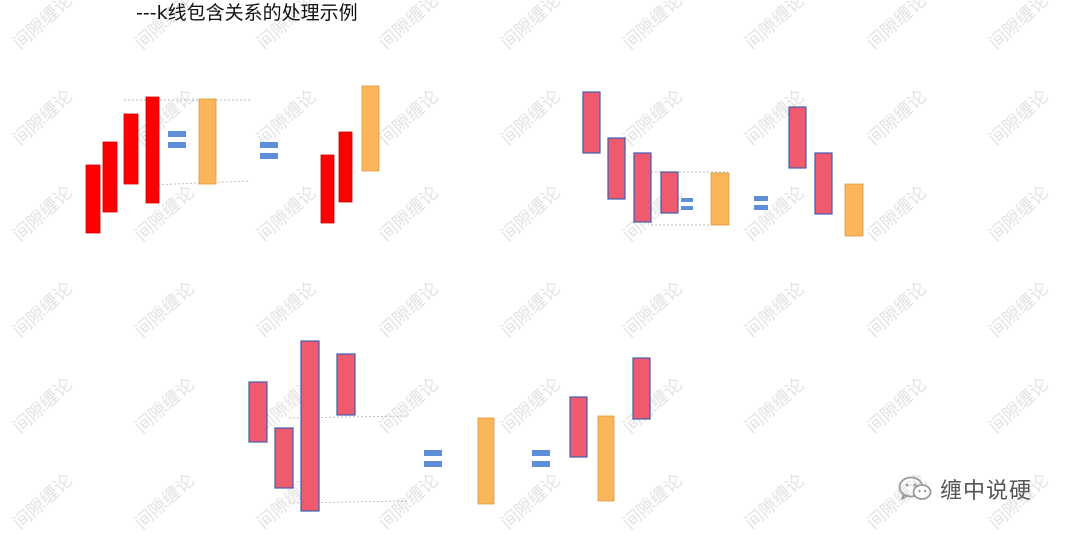 This screenshot has height=536, width=1080. Describe the element at coordinates (986, 491) in the screenshot. I see `brand-name: 缠中说硬` at that location.